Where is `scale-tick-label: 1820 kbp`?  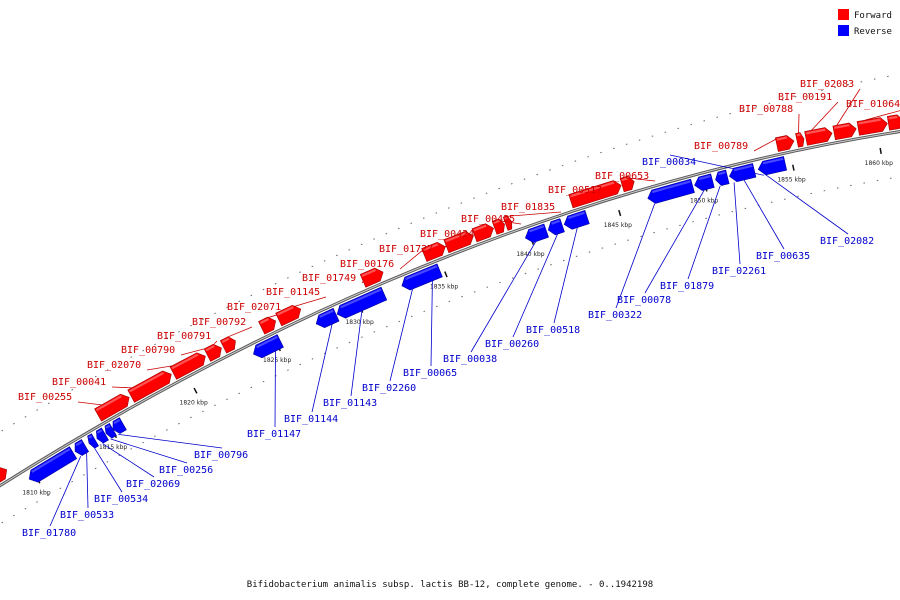 scale-tick-label: 1820 kbp is located at coordinates (194, 403).